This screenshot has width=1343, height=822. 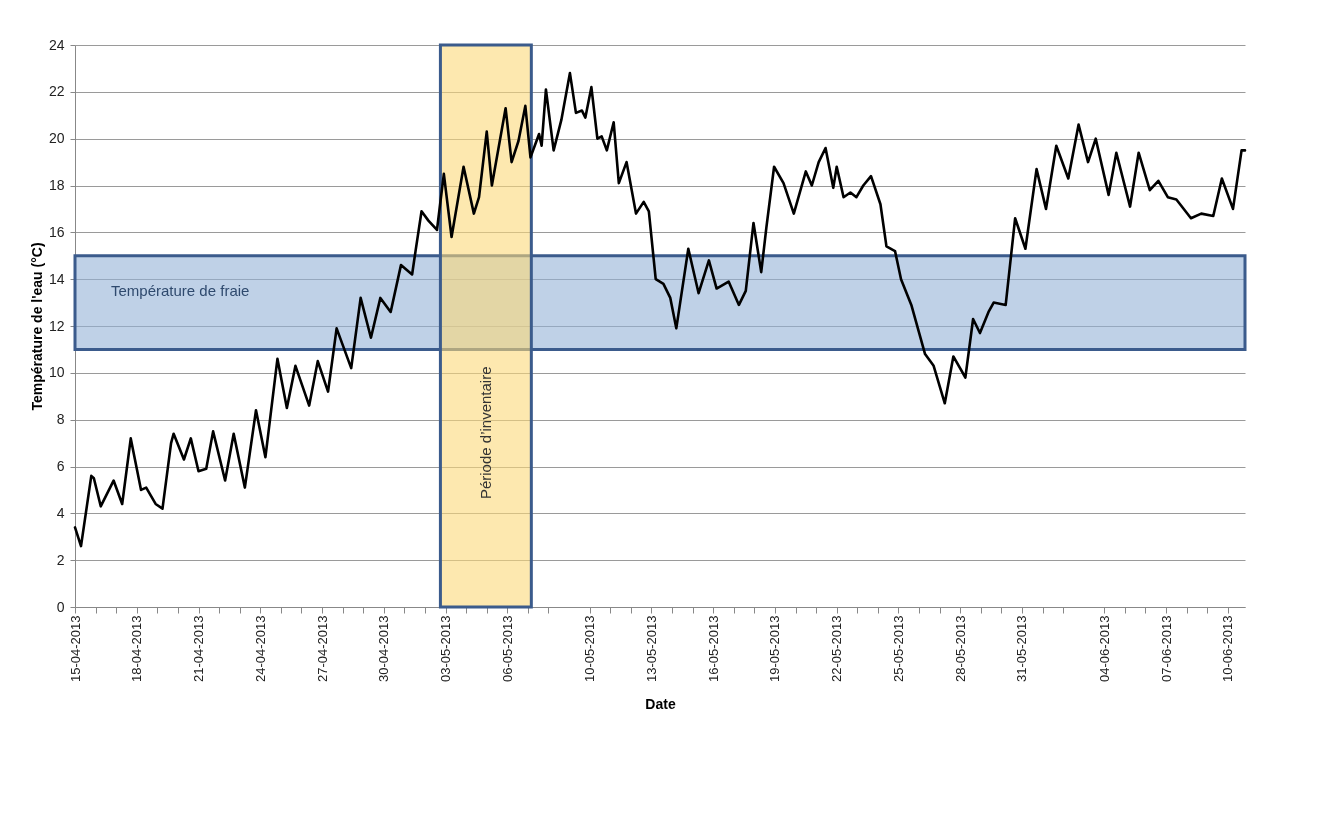 What do you see at coordinates (56, 278) in the screenshot?
I see `y-tick-label: 14` at bounding box center [56, 278].